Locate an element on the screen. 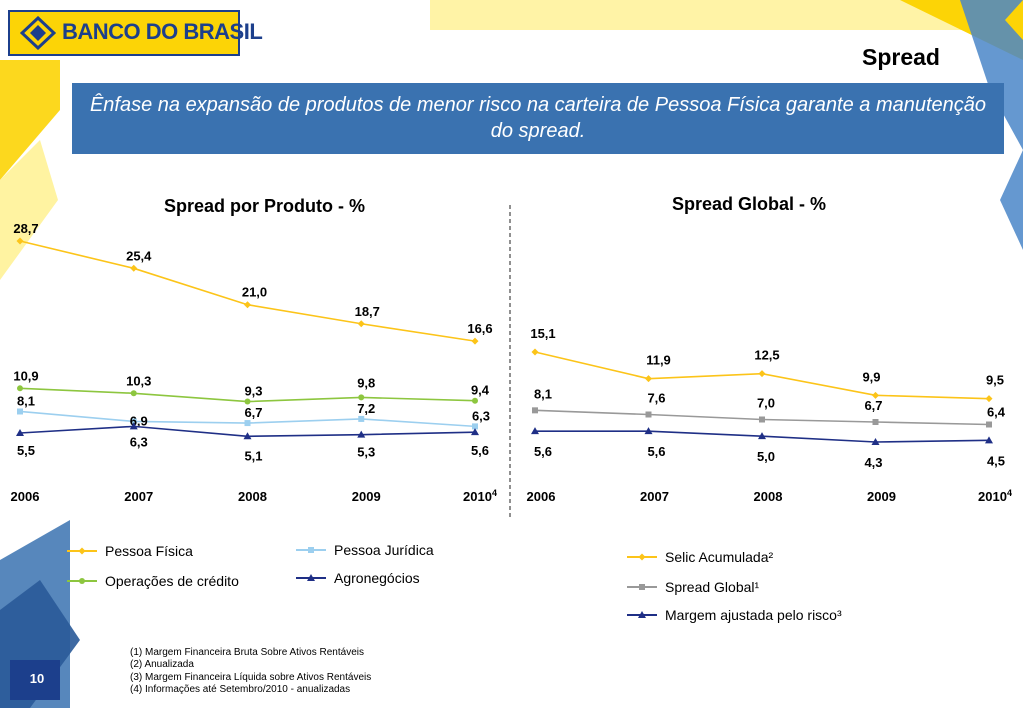  legend-marker-margem-ajustada-pelo-risco is located at coordinates (642, 614).